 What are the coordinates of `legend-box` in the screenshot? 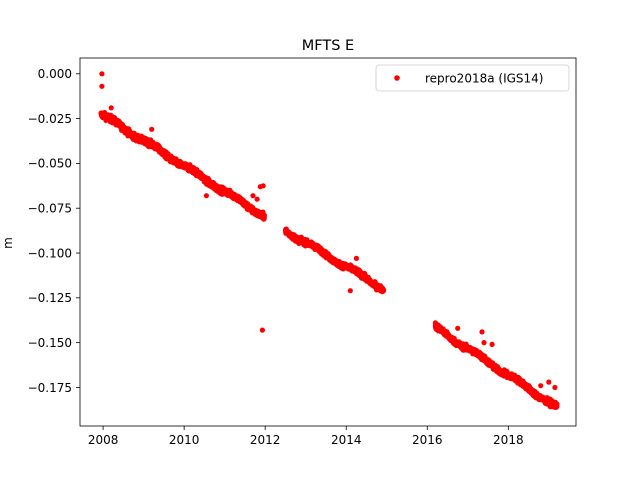 It's located at (472, 78).